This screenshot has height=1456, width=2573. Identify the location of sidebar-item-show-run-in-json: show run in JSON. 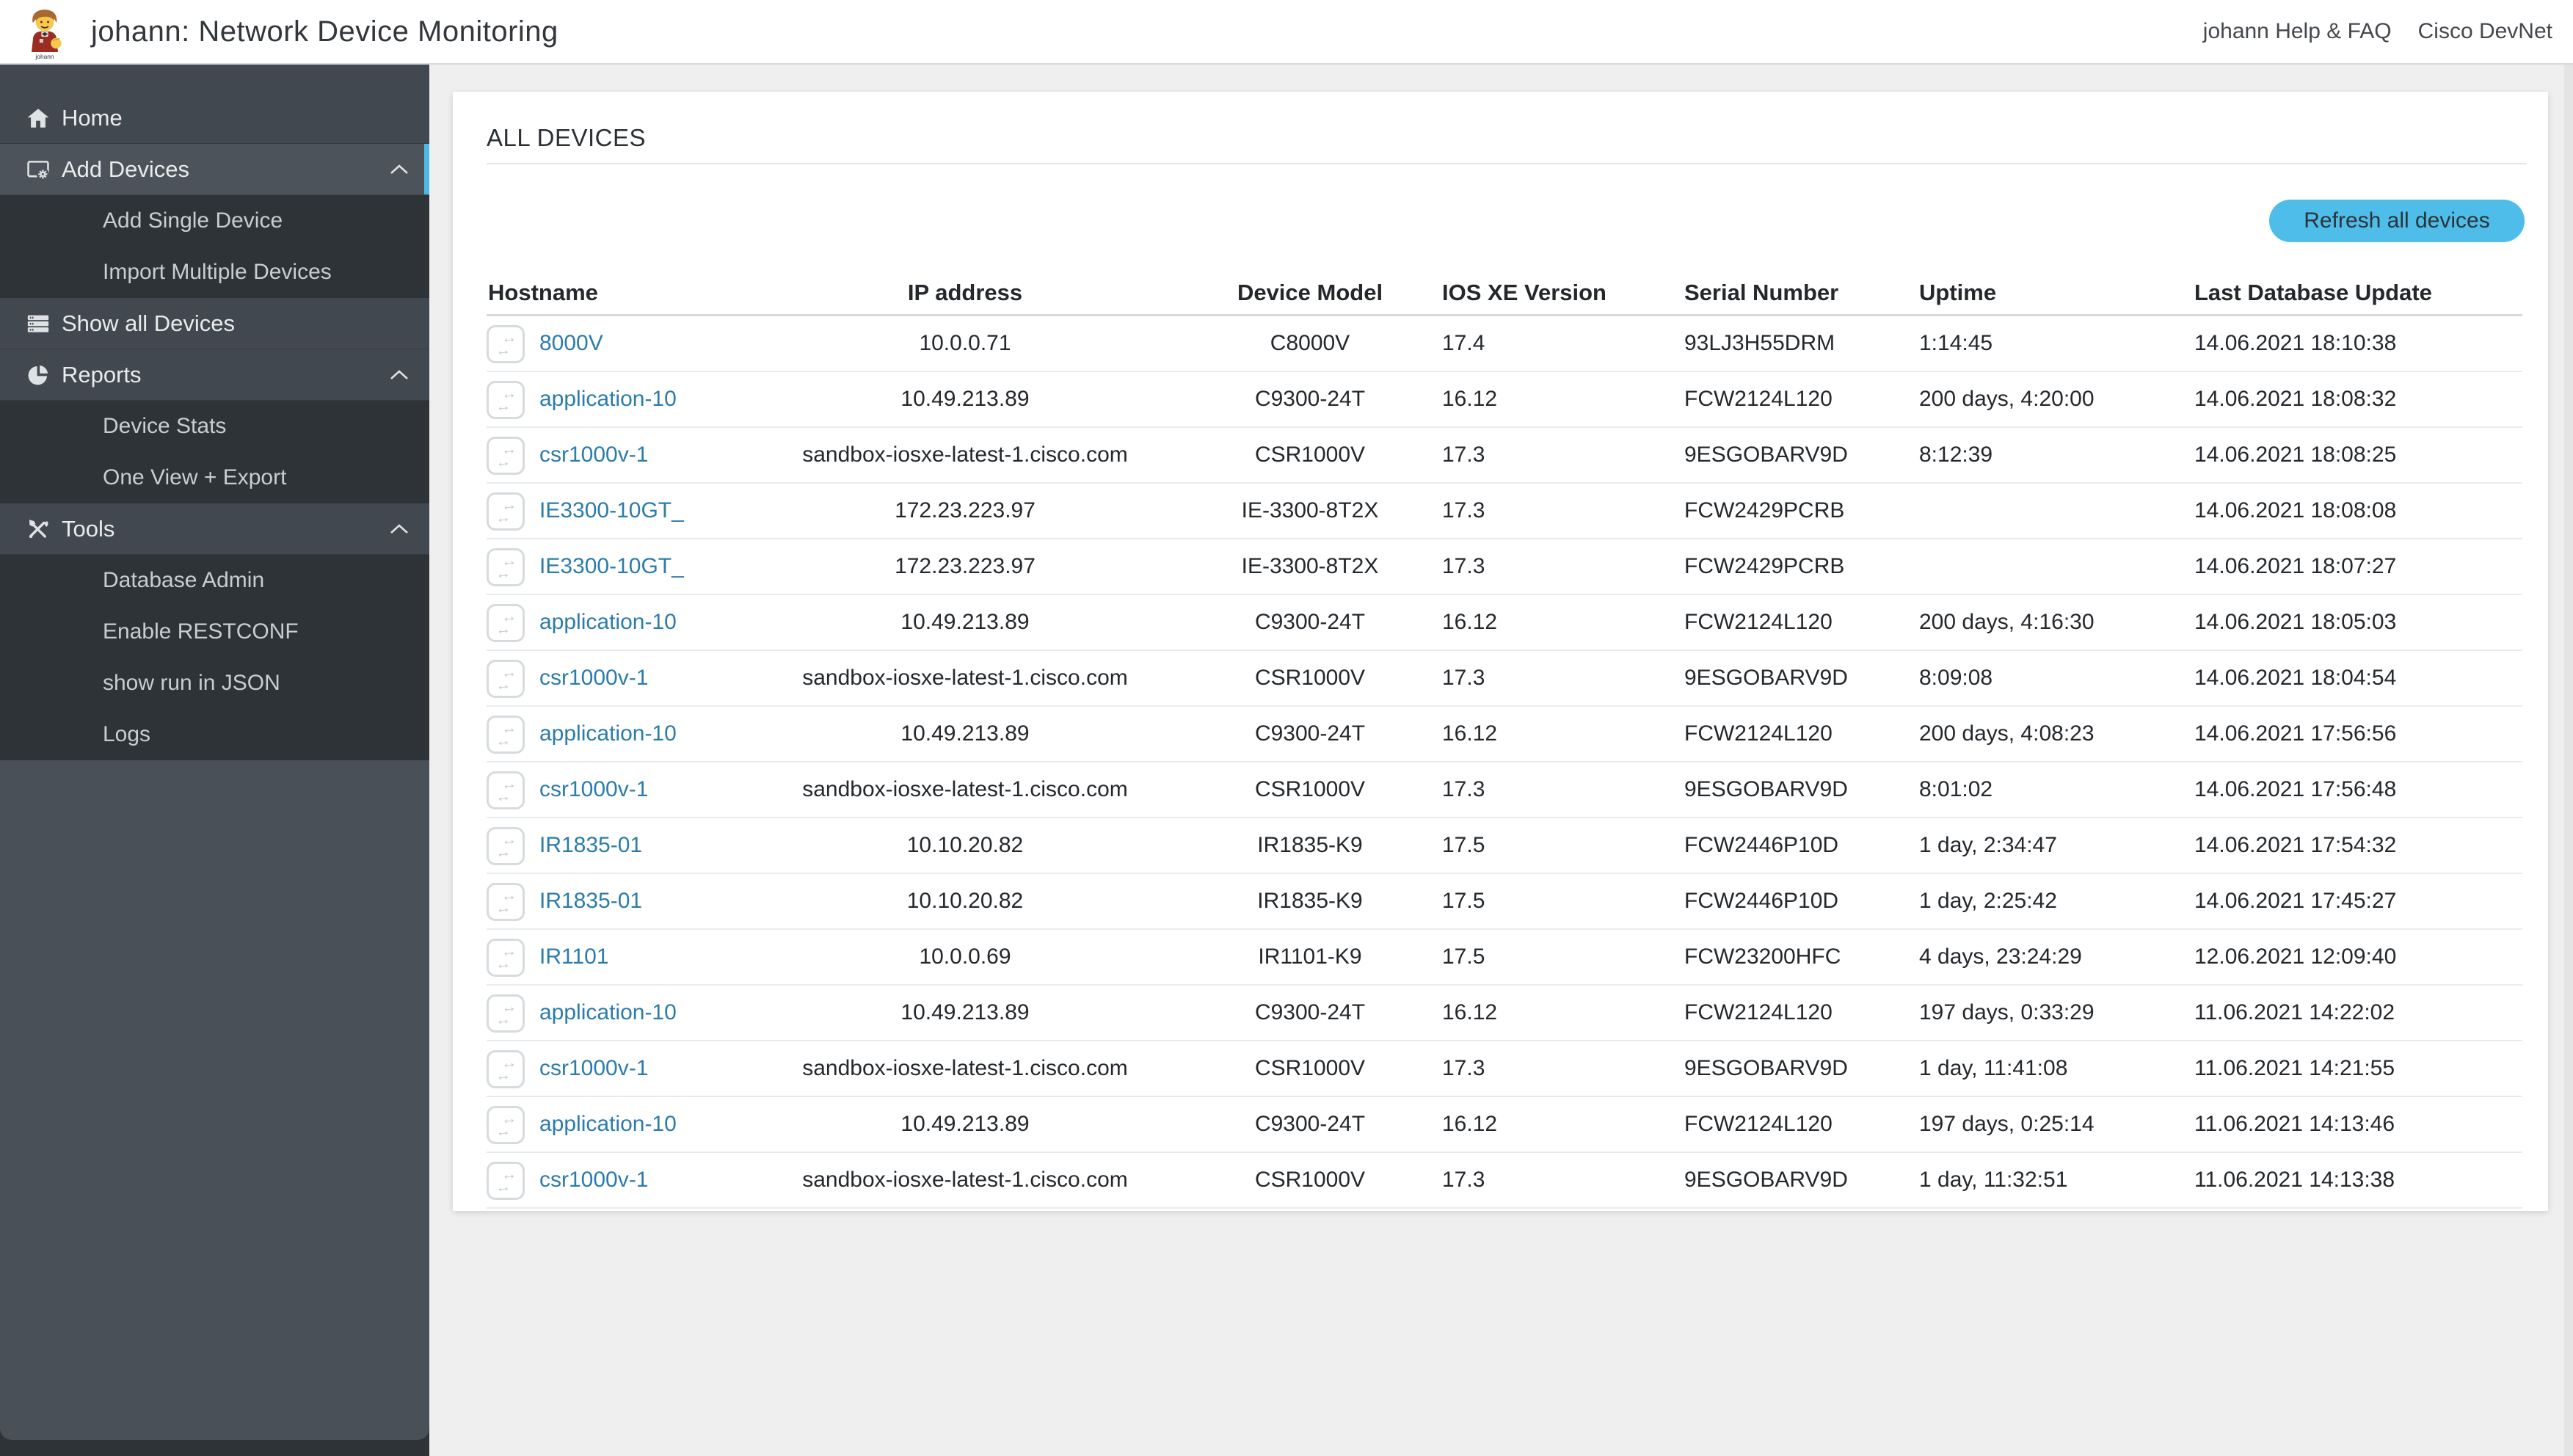
(214, 684).